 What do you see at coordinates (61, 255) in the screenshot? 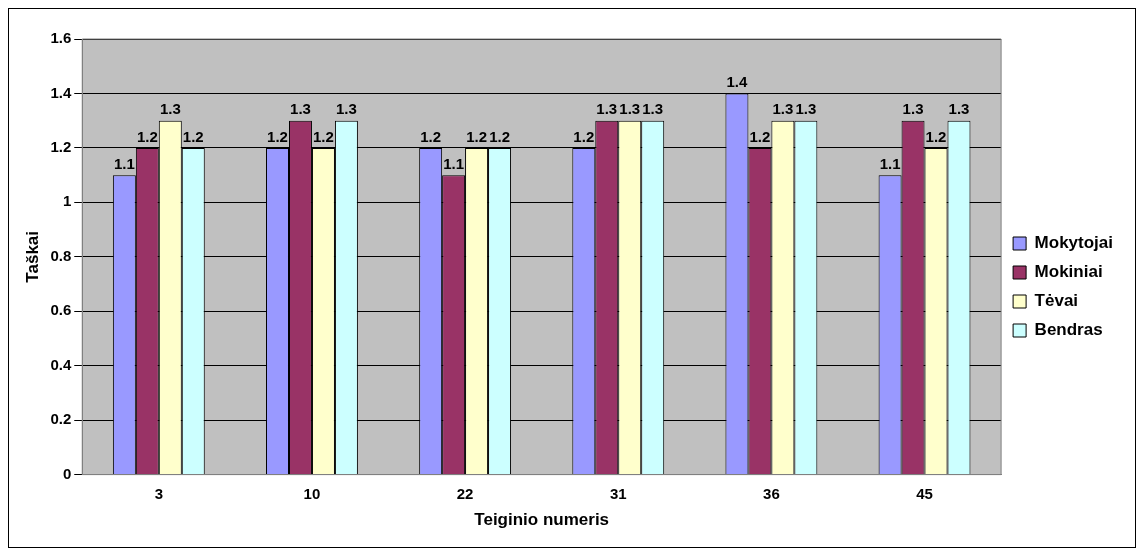
I see `y-tick-label: 0.8` at bounding box center [61, 255].